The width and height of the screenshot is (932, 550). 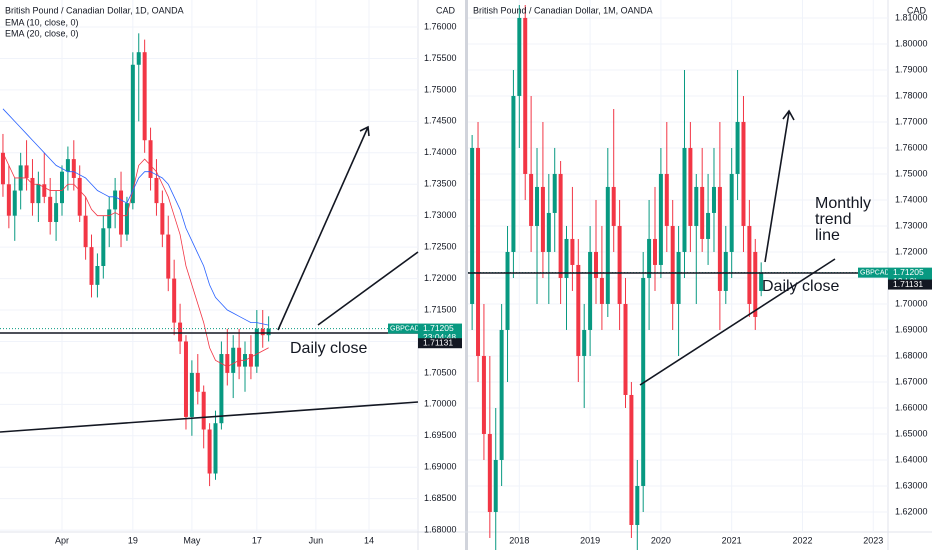 What do you see at coordinates (732, 540) in the screenshot?
I see `x-tick-label: 2021` at bounding box center [732, 540].